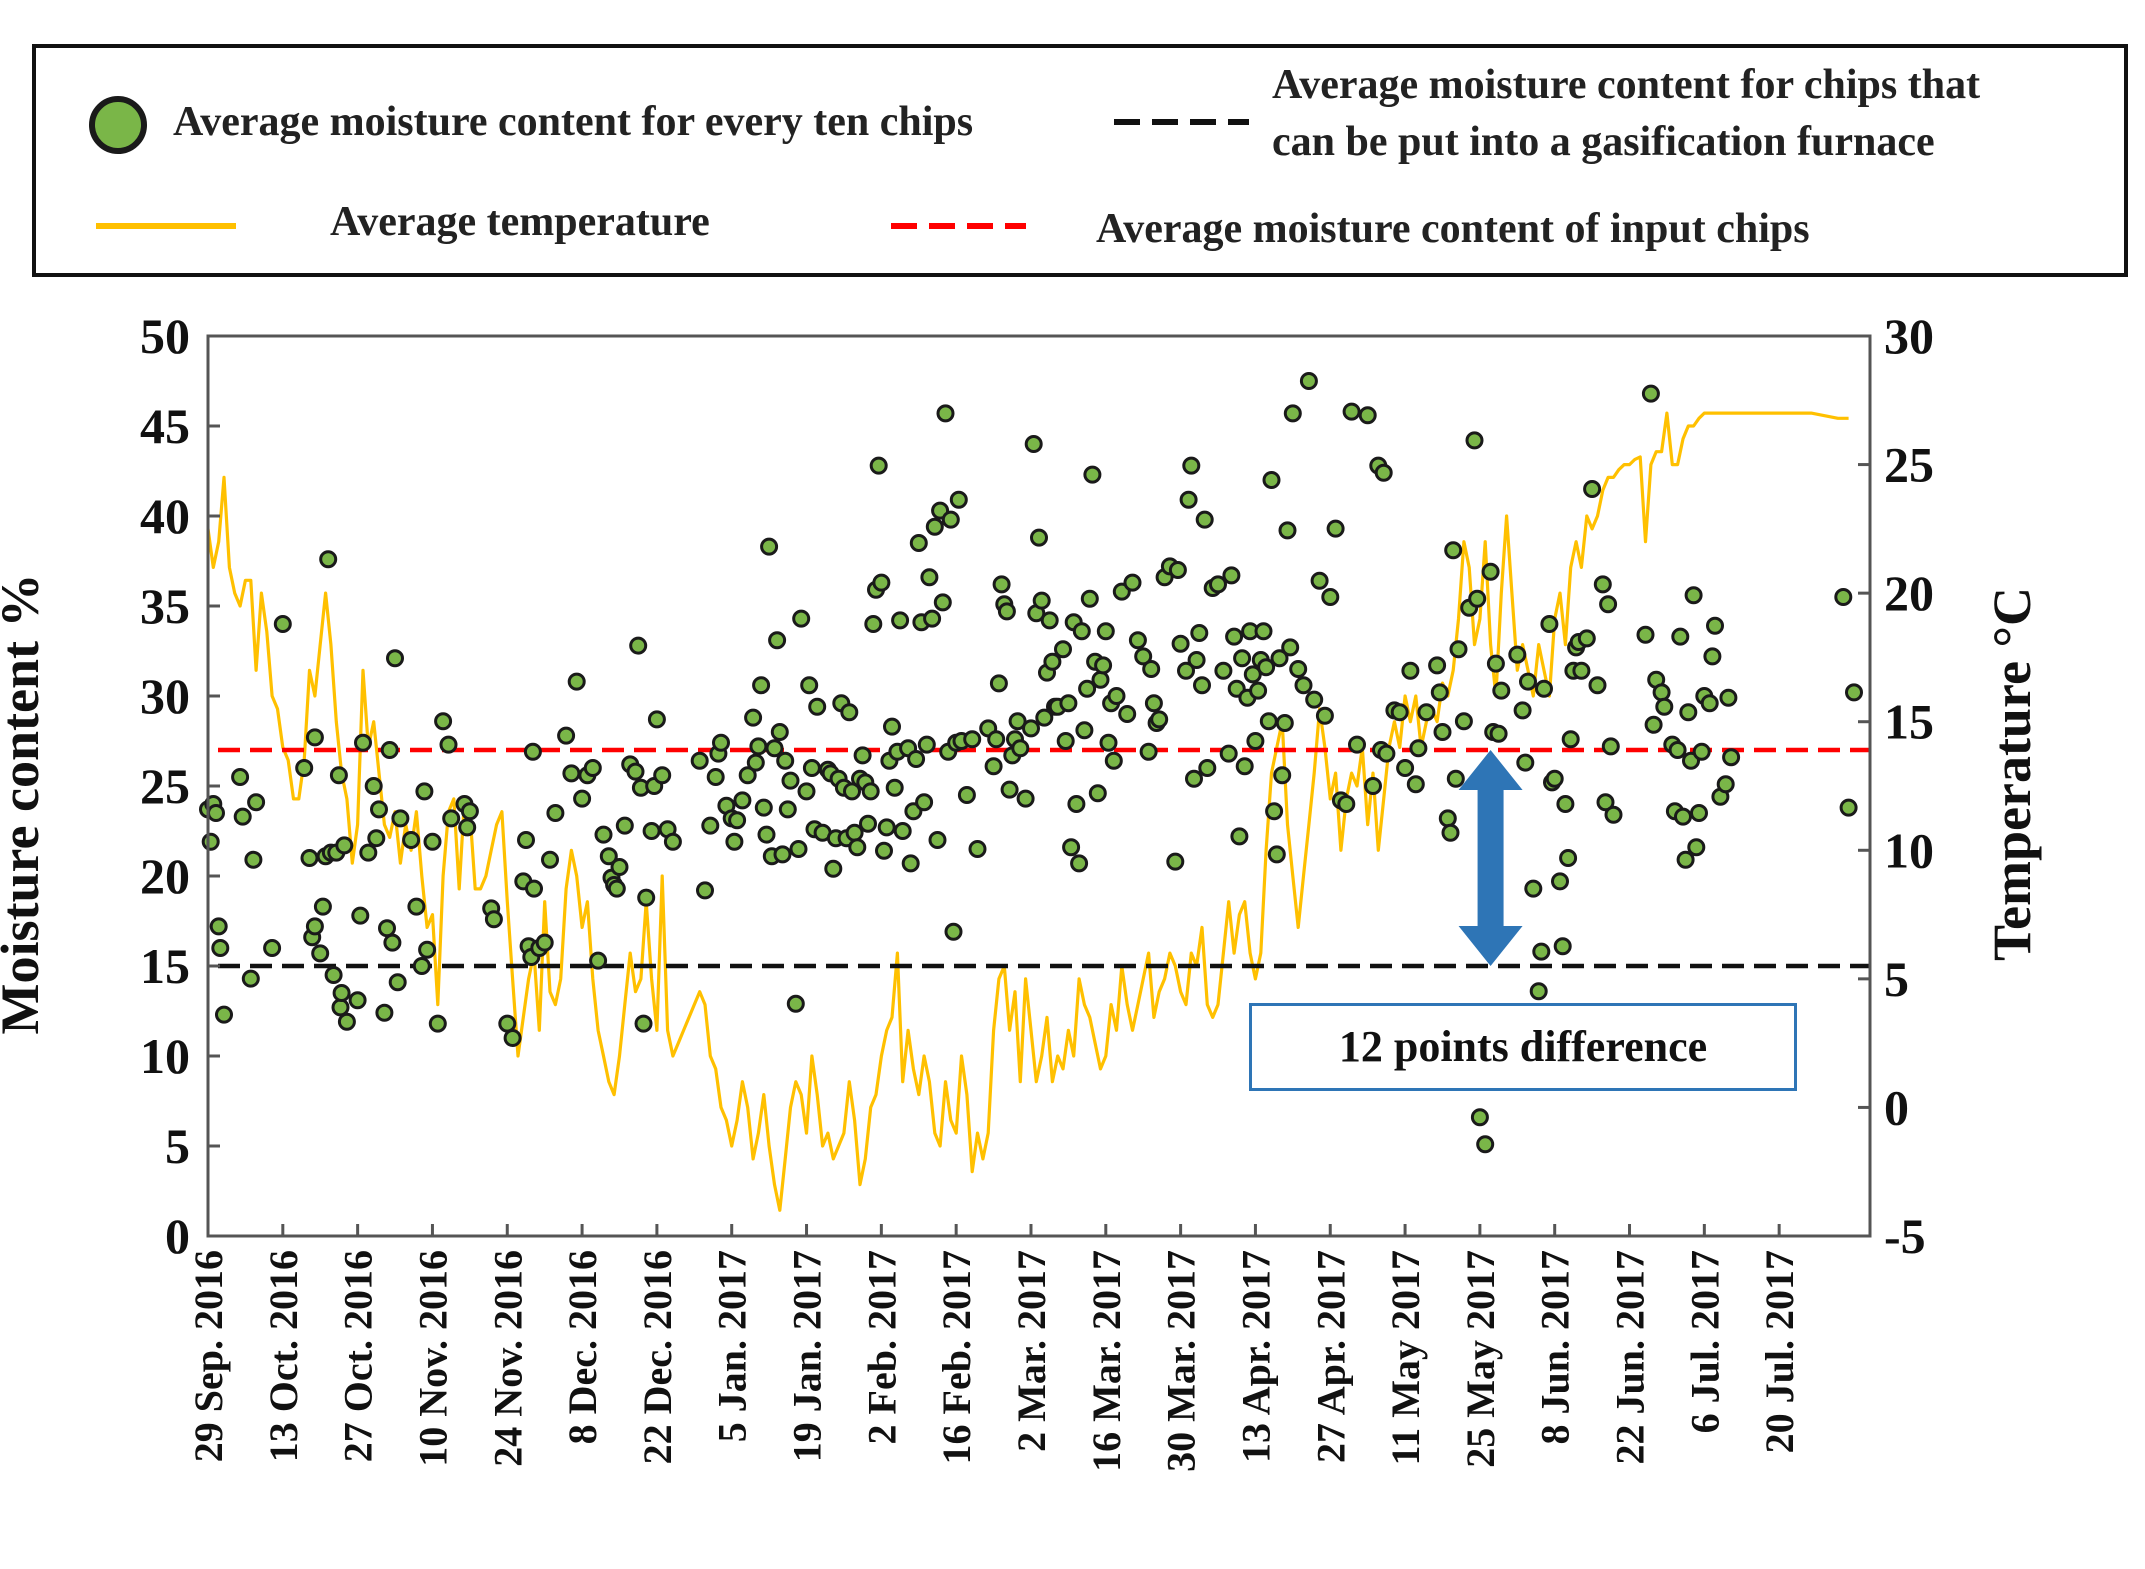 The height and width of the screenshot is (1569, 2145). Describe the element at coordinates (1405, 1358) in the screenshot. I see `x-tick-label: 11 May 2017` at that location.